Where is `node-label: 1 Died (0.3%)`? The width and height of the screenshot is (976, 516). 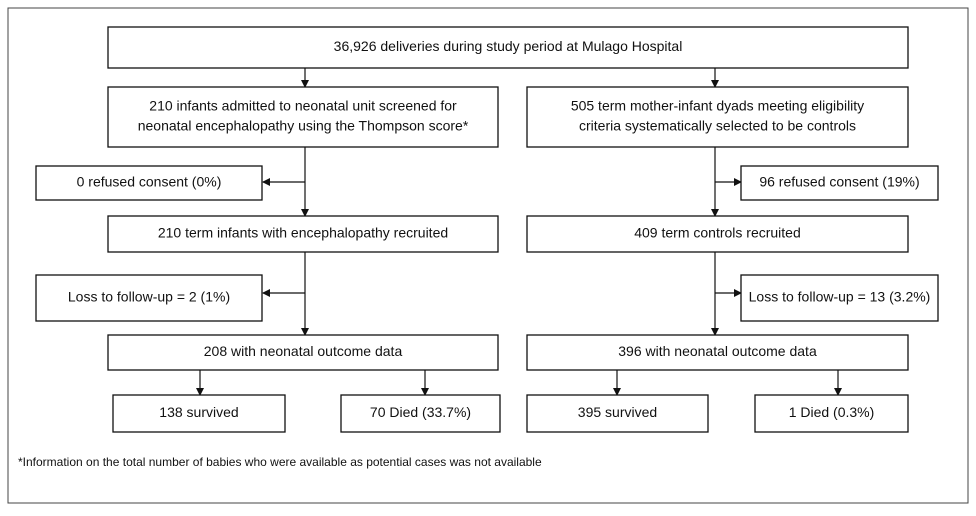
node-label: 1 Died (0.3%) is located at coordinates (832, 412).